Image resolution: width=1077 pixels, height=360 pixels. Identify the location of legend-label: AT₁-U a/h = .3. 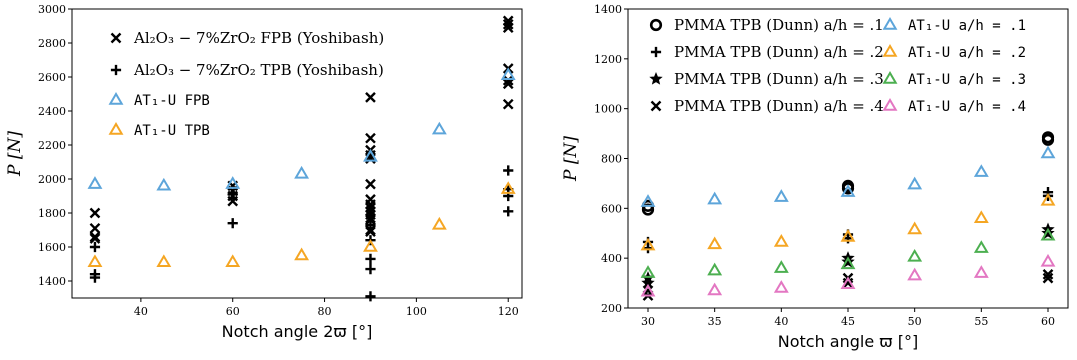
(967, 80).